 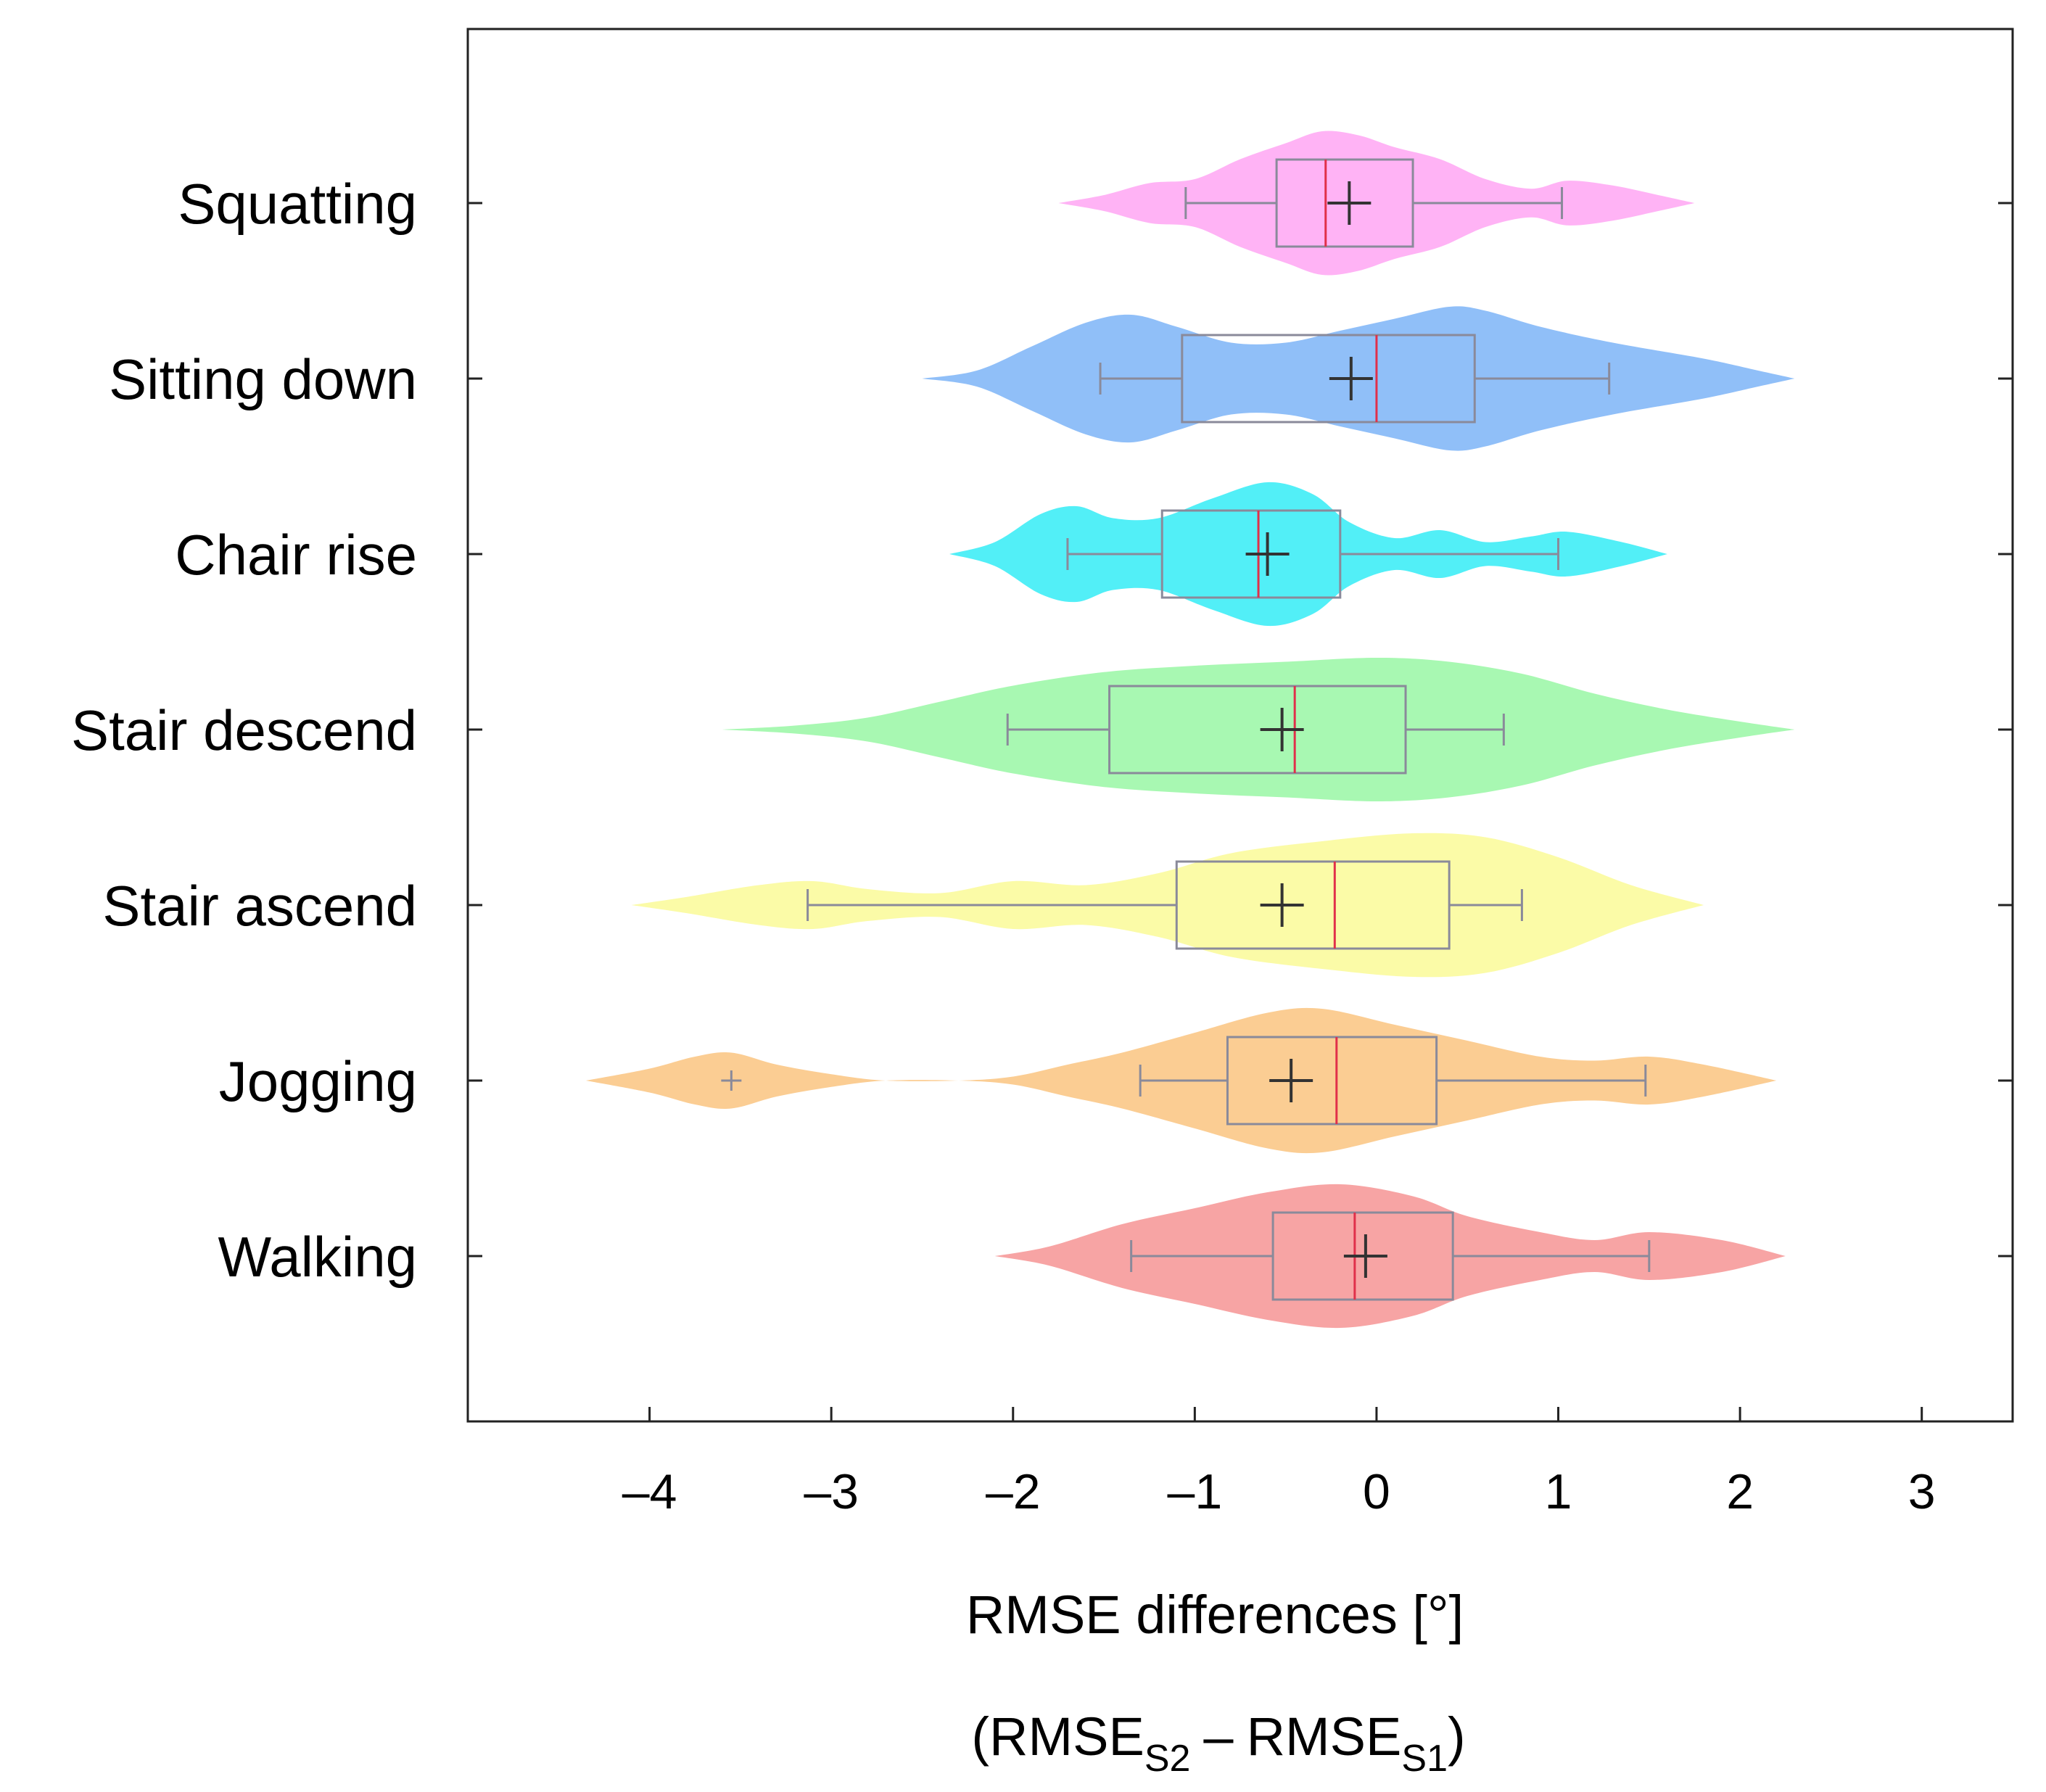 What do you see at coordinates (980, 1736) in the screenshot?
I see `formula-open: (` at bounding box center [980, 1736].